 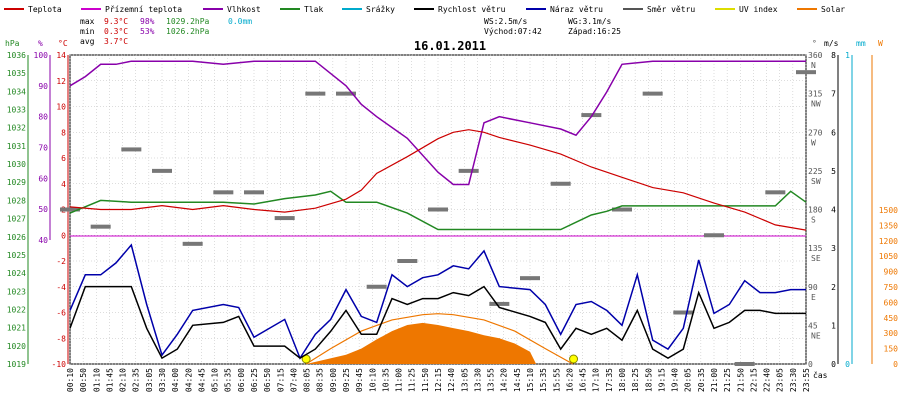 I want to click on ms-tick-5: 3, so click(x=833, y=248).